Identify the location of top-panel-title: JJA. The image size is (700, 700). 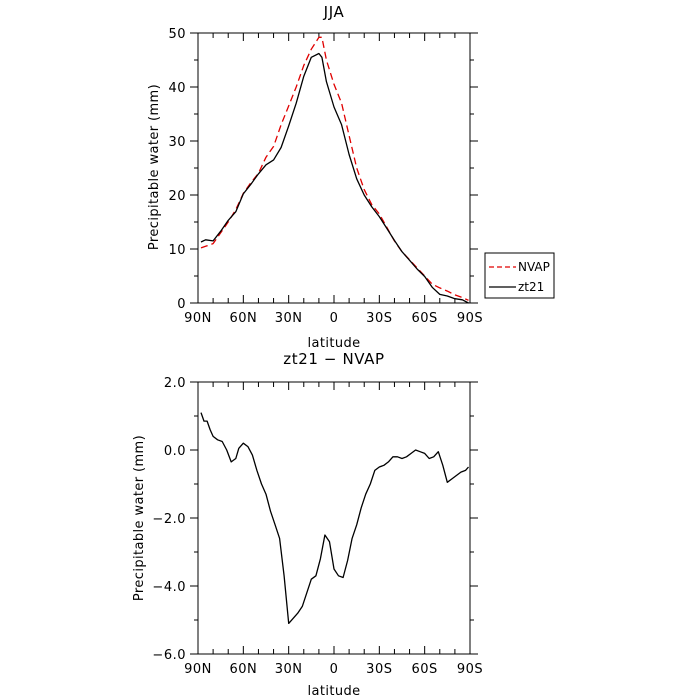
(334, 12).